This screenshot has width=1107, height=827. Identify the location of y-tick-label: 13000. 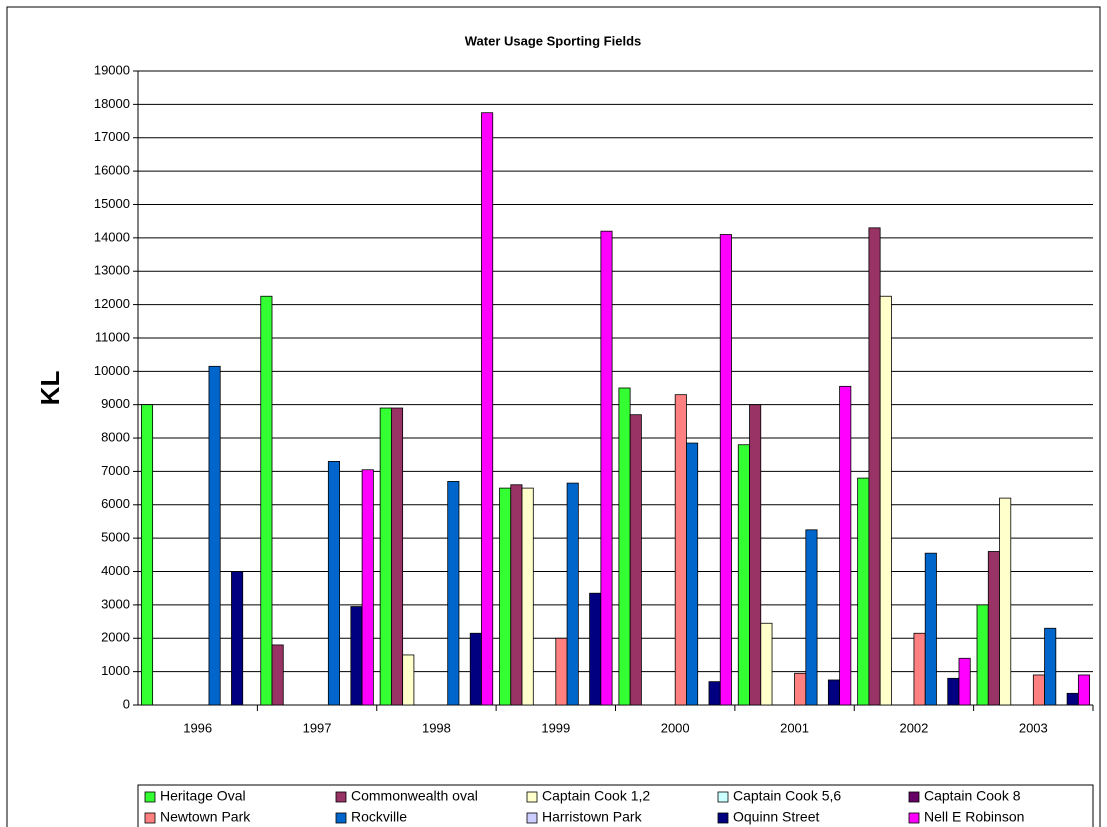
(112, 270).